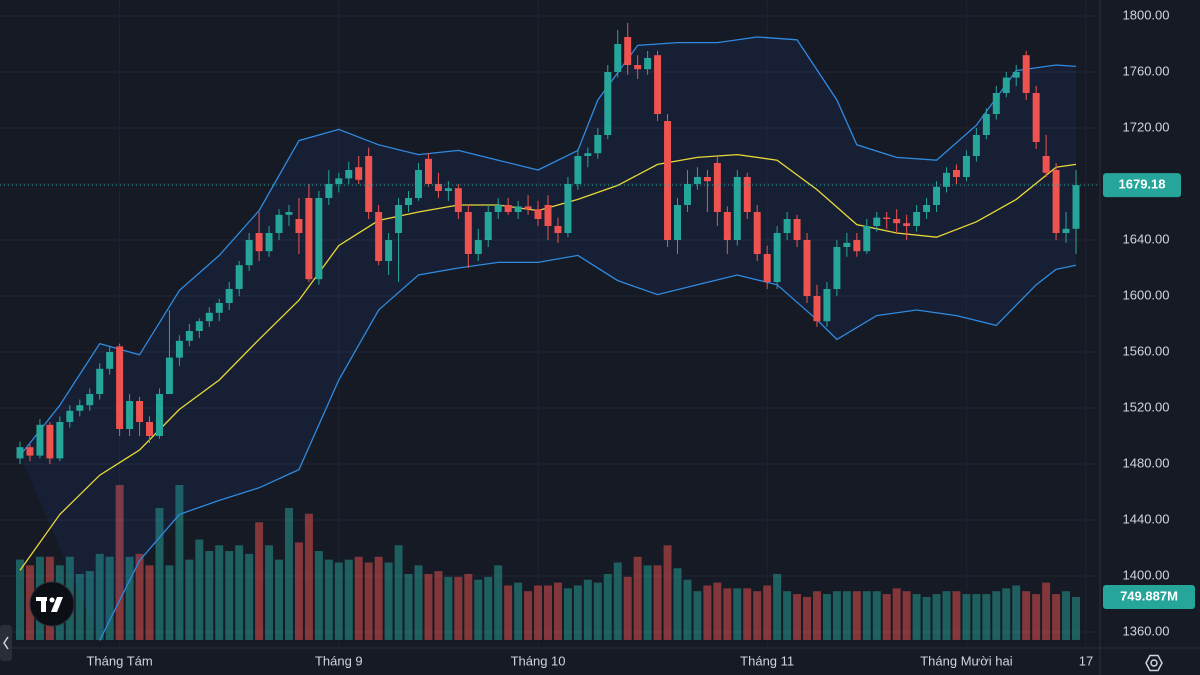  What do you see at coordinates (119, 660) in the screenshot?
I see `x-tick-label: Tháng Tám` at bounding box center [119, 660].